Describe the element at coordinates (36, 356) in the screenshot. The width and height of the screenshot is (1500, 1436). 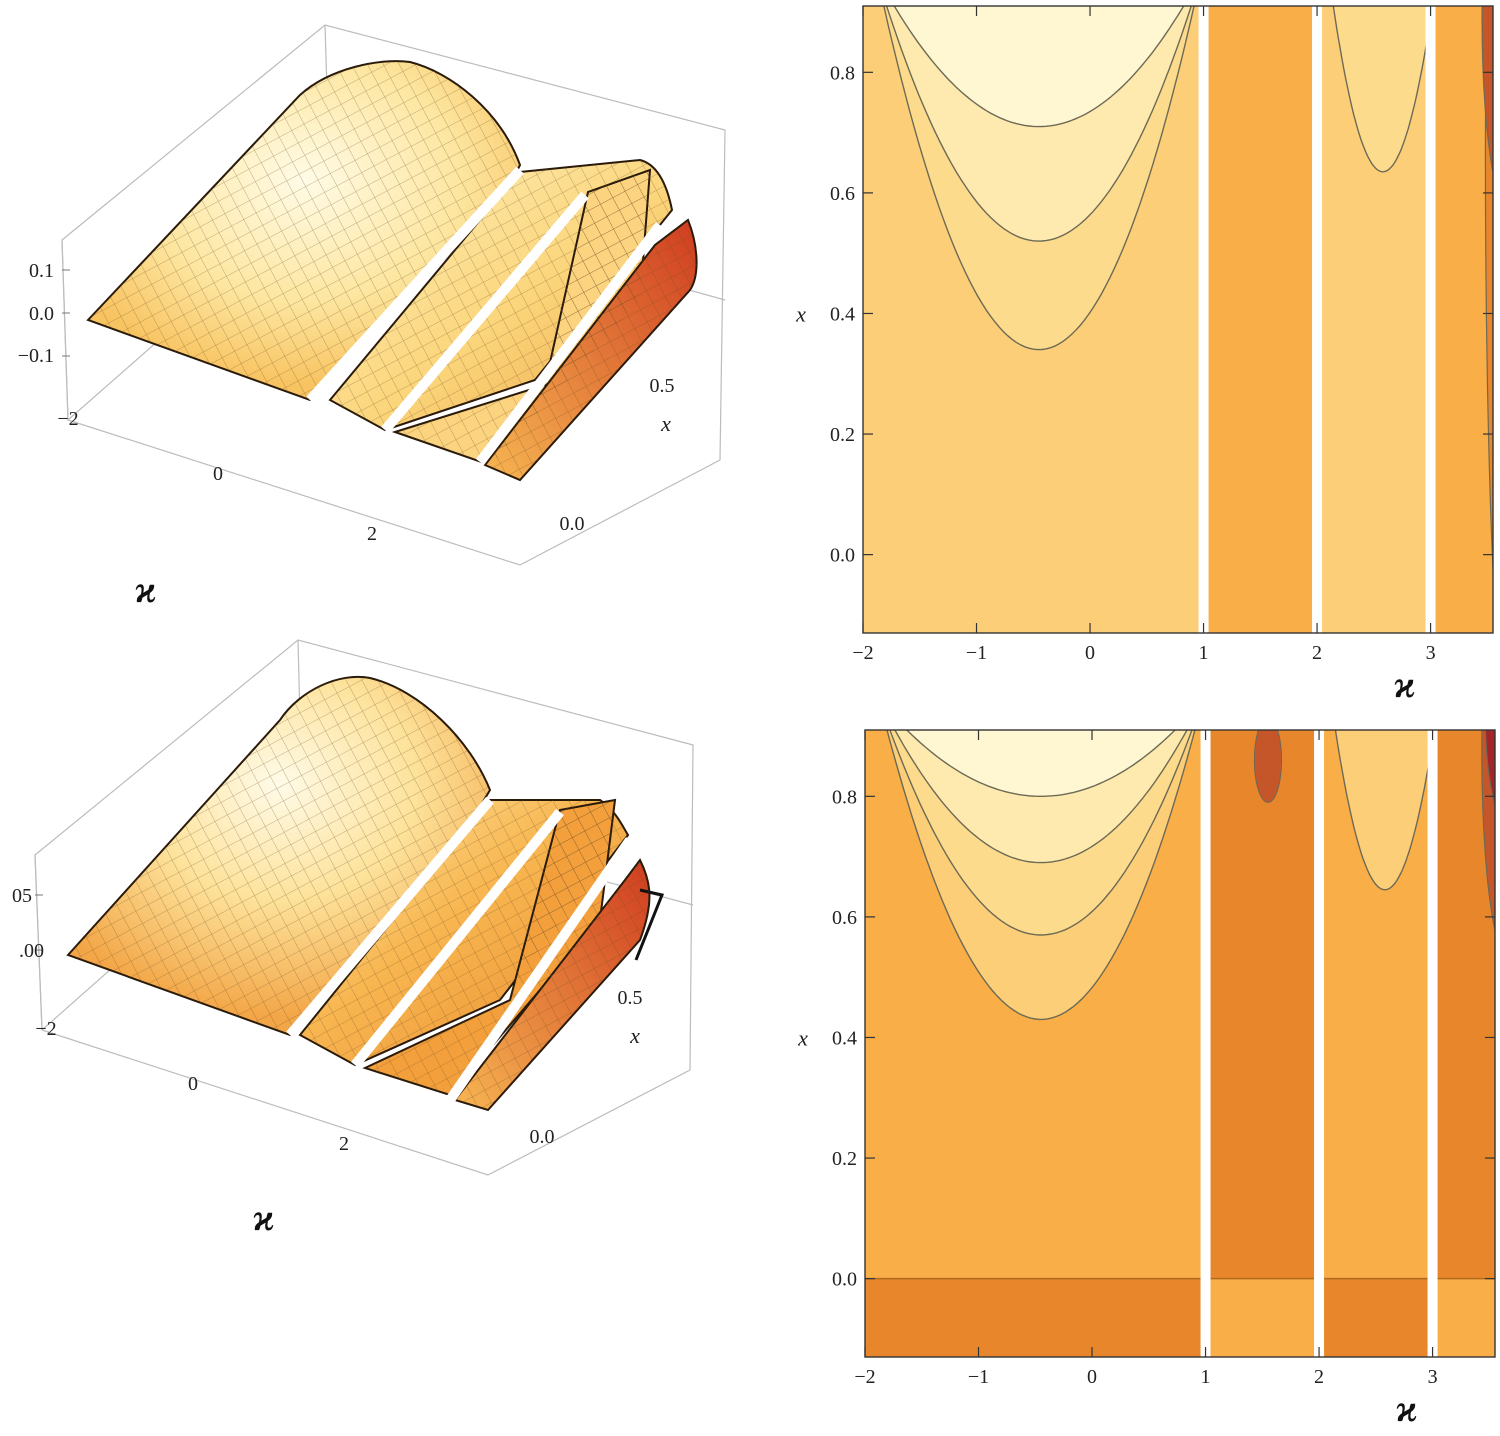
I see `z-tick-label: −0.1` at that location.